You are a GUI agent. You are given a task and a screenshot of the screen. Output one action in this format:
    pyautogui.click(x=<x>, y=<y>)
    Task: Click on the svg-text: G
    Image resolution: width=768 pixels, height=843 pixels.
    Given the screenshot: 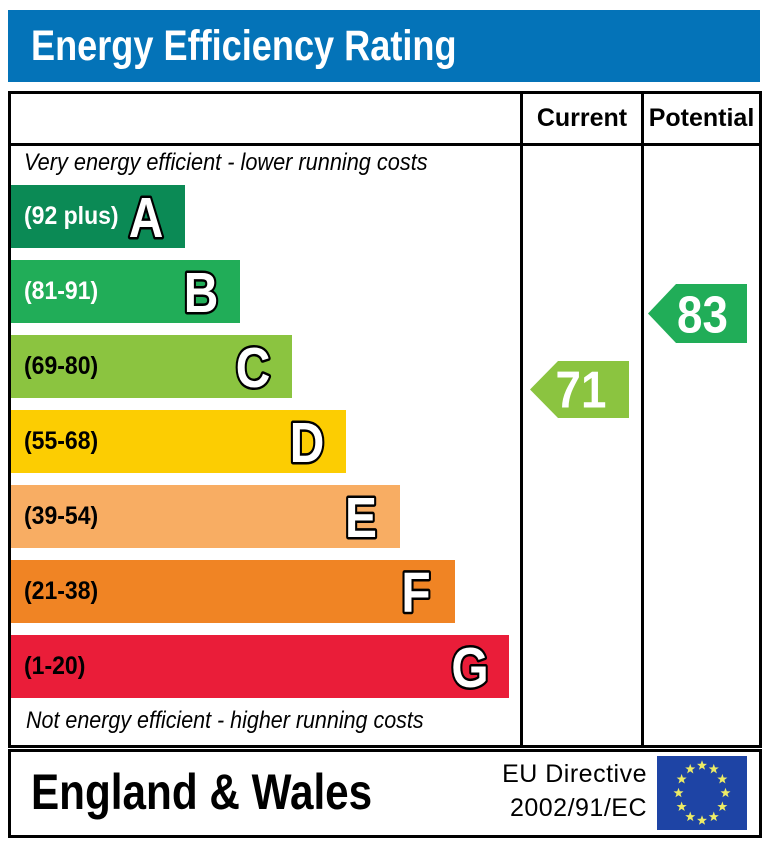 What is the action you would take?
    pyautogui.click(x=469, y=667)
    